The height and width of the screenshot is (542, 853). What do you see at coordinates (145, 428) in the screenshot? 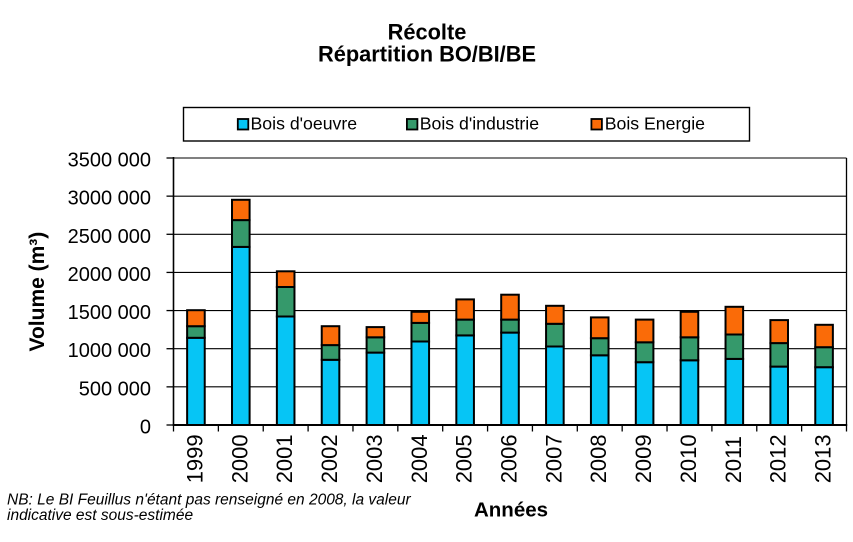
I see `svg-text: 0` at bounding box center [145, 428].